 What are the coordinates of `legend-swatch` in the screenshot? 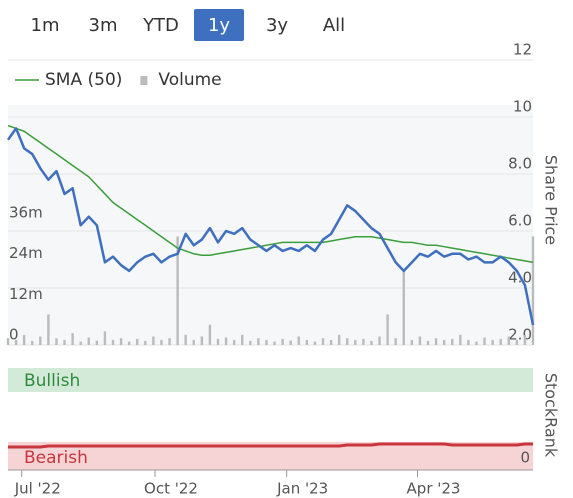 It's located at (144, 80).